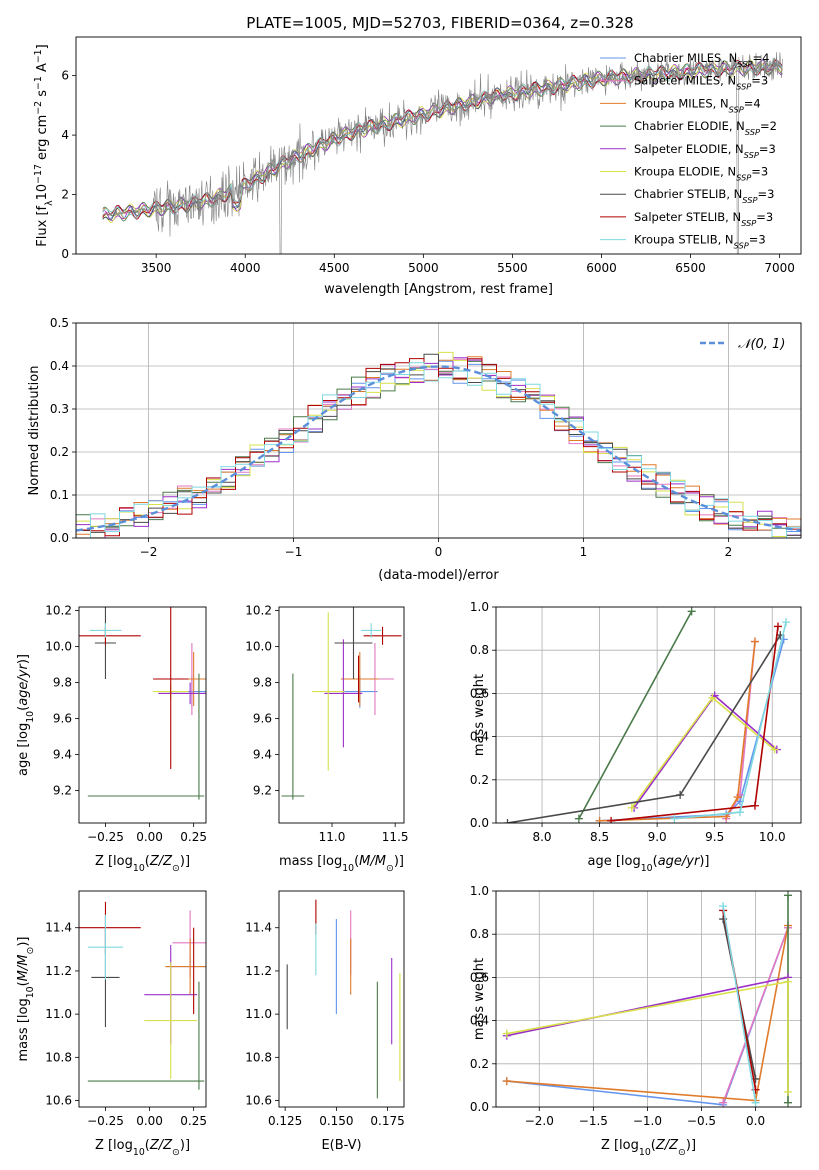  What do you see at coordinates (59, 495) in the screenshot?
I see `y-tick-label: 0.1` at bounding box center [59, 495].